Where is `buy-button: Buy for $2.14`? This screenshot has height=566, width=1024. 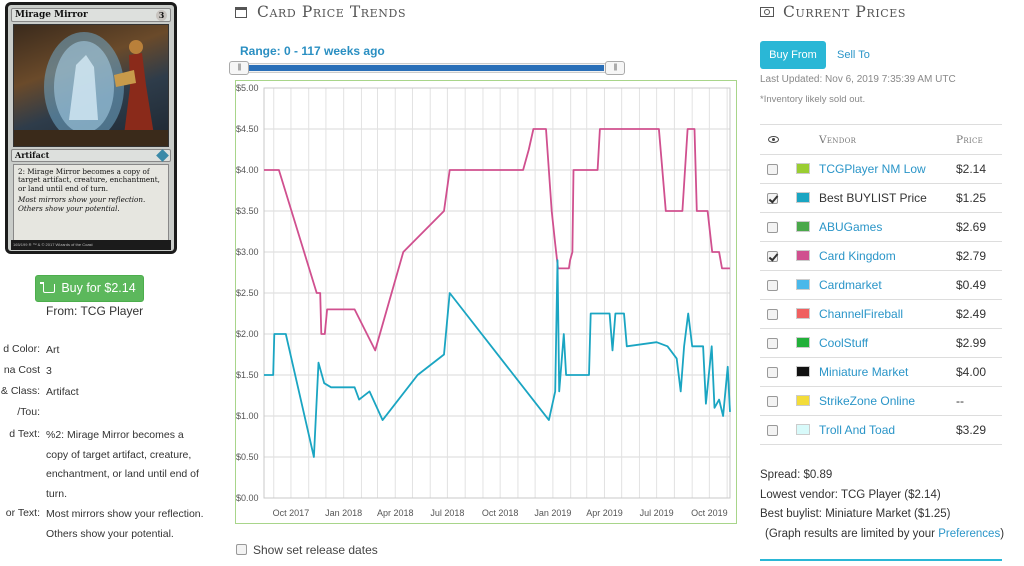
buy-button: Buy for $2.14 is located at coordinates (89, 288).